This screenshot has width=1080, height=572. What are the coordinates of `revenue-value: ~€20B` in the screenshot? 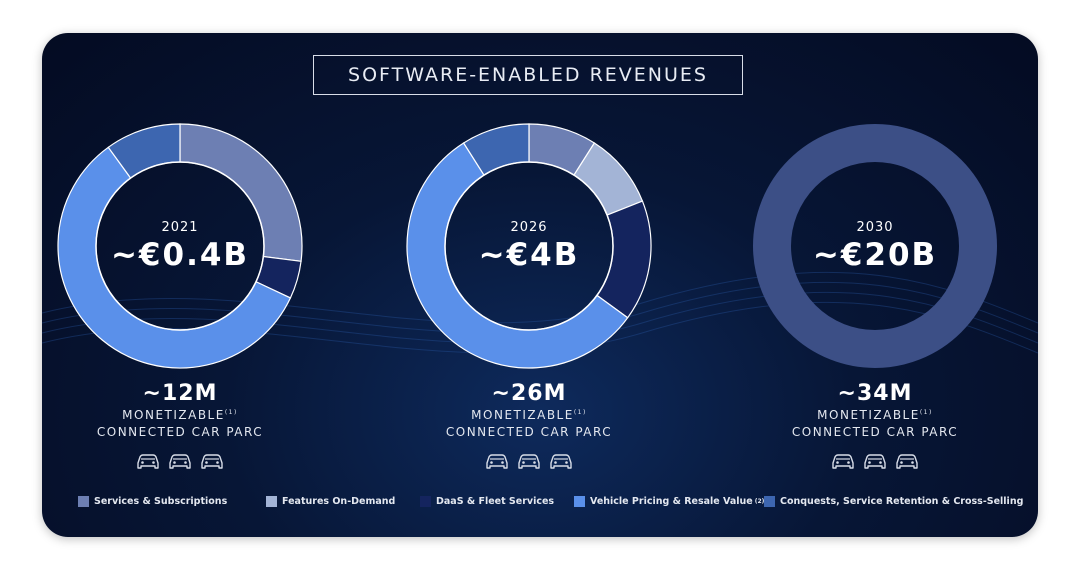 It's located at (875, 254).